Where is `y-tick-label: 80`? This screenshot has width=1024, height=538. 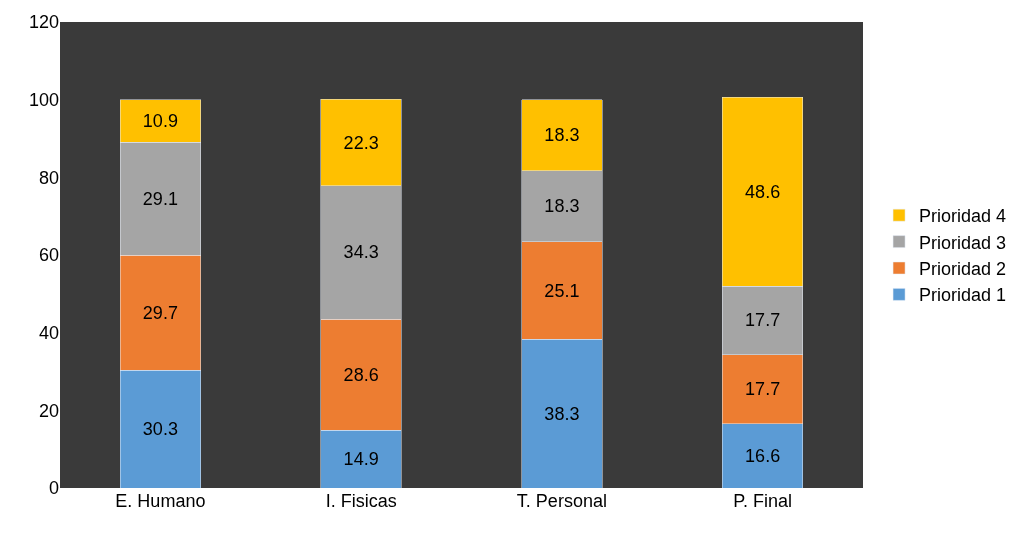 y-tick-label: 80 is located at coordinates (48, 177).